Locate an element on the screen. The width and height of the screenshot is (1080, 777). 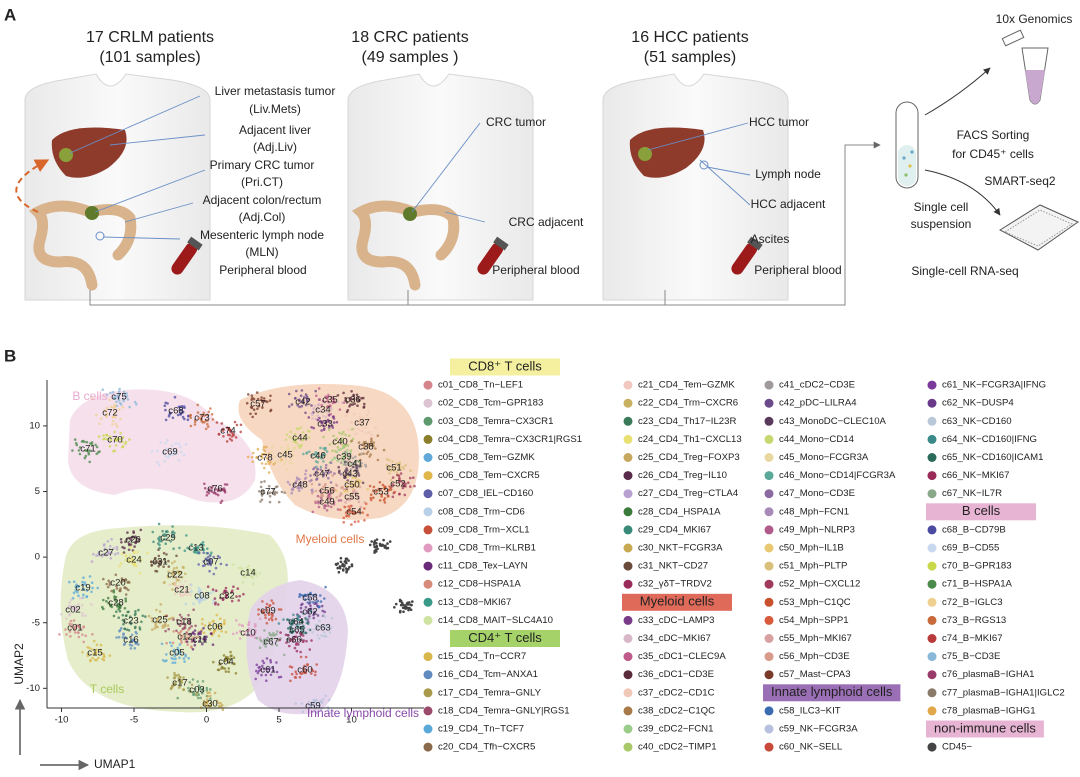
cluster-label: c76 is located at coordinates (214, 489).